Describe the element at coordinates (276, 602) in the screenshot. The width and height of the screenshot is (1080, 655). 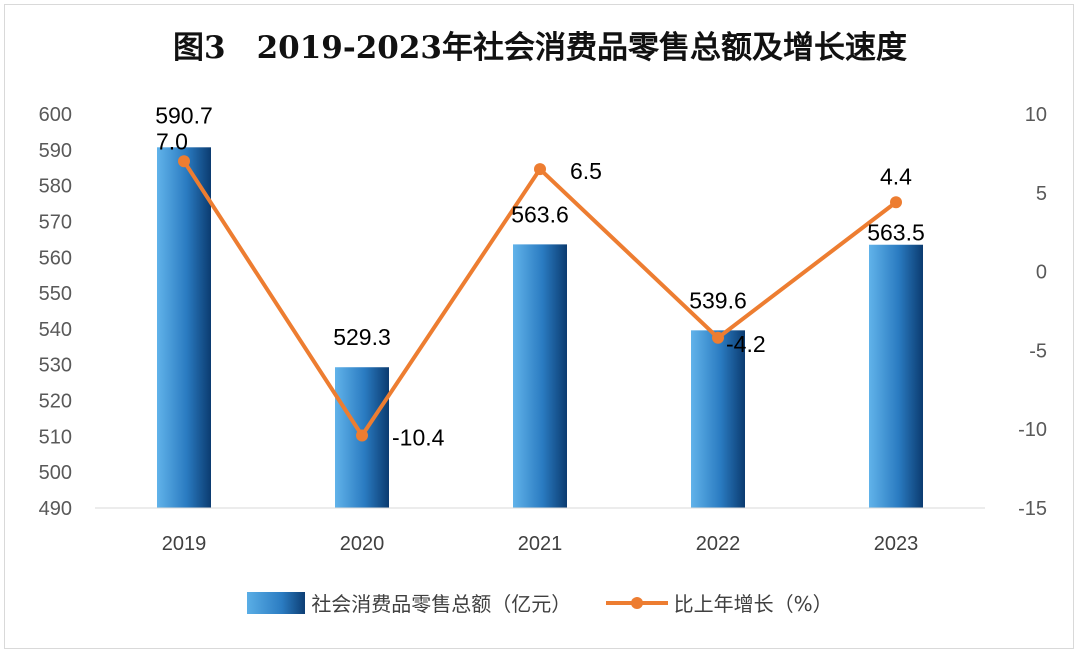
I see `legend-bar-swatch` at that location.